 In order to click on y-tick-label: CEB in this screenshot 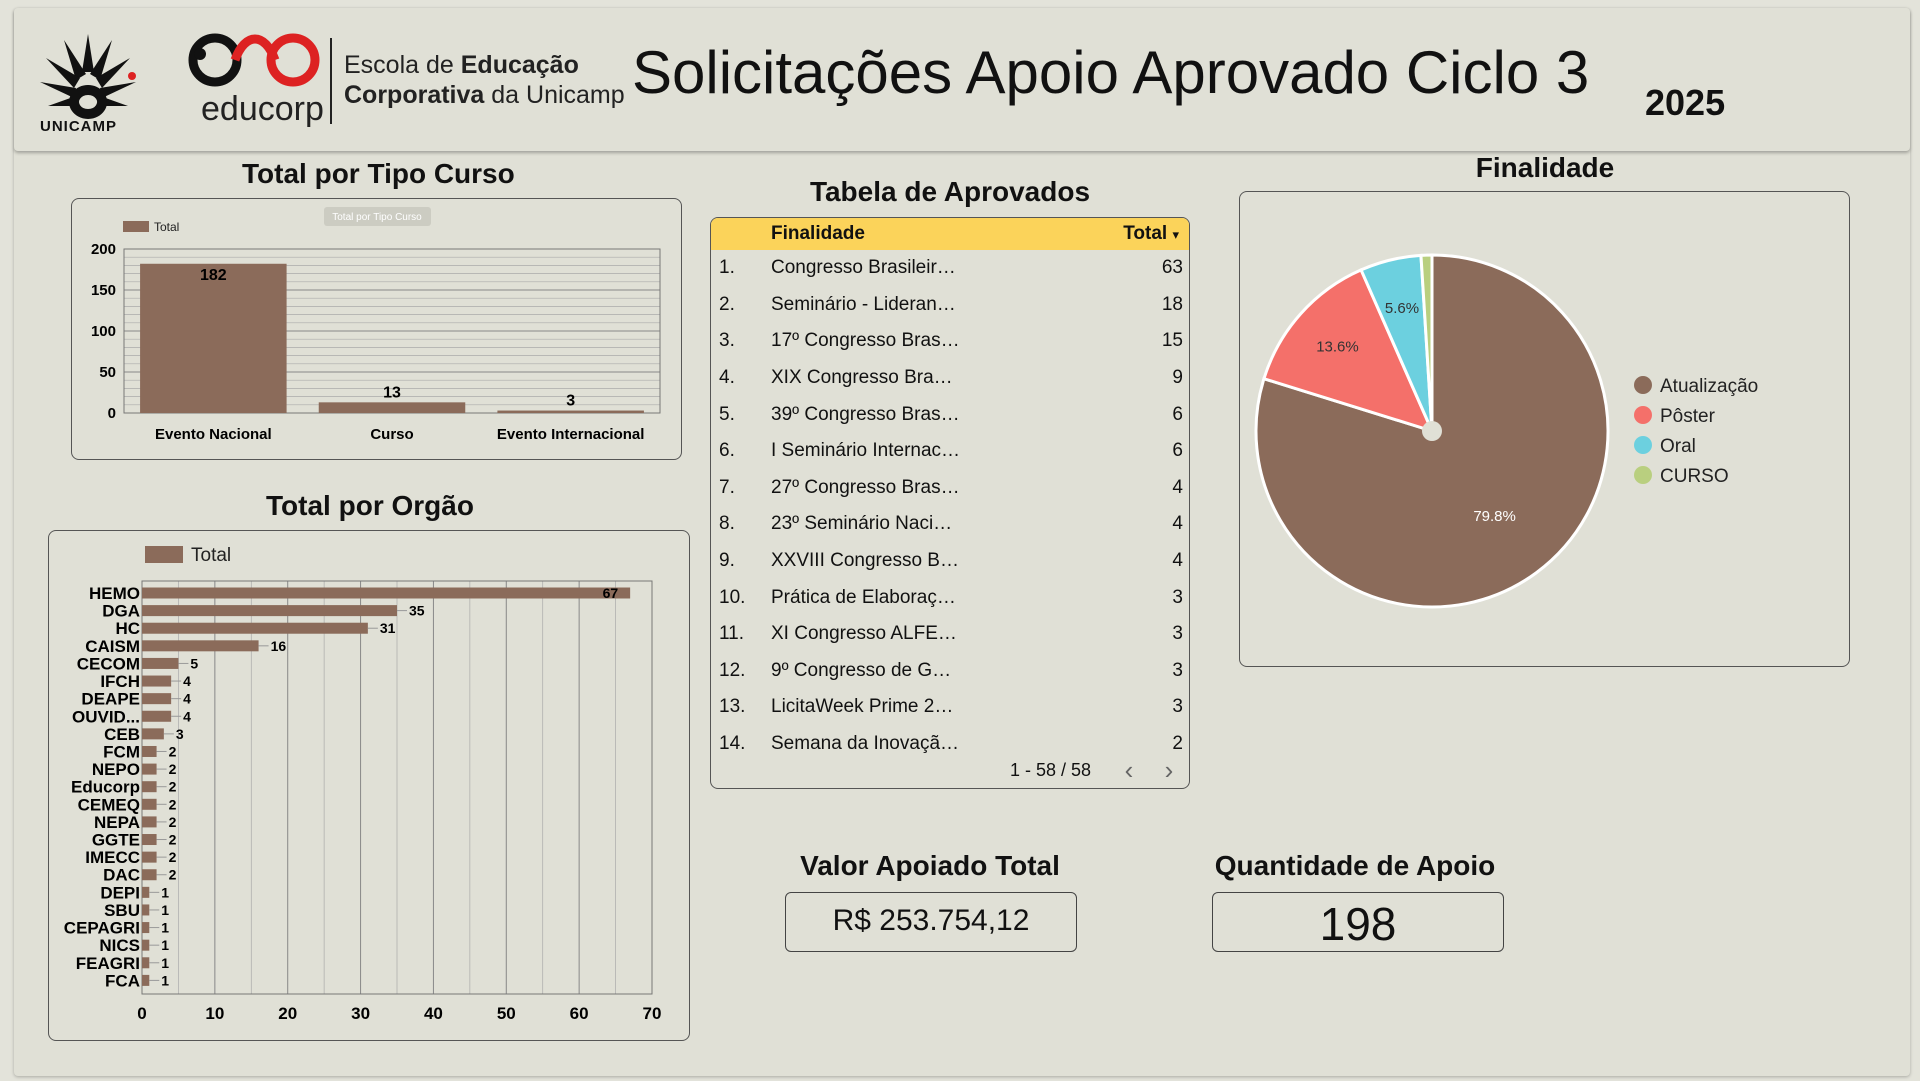, I will do `click(122, 734)`.